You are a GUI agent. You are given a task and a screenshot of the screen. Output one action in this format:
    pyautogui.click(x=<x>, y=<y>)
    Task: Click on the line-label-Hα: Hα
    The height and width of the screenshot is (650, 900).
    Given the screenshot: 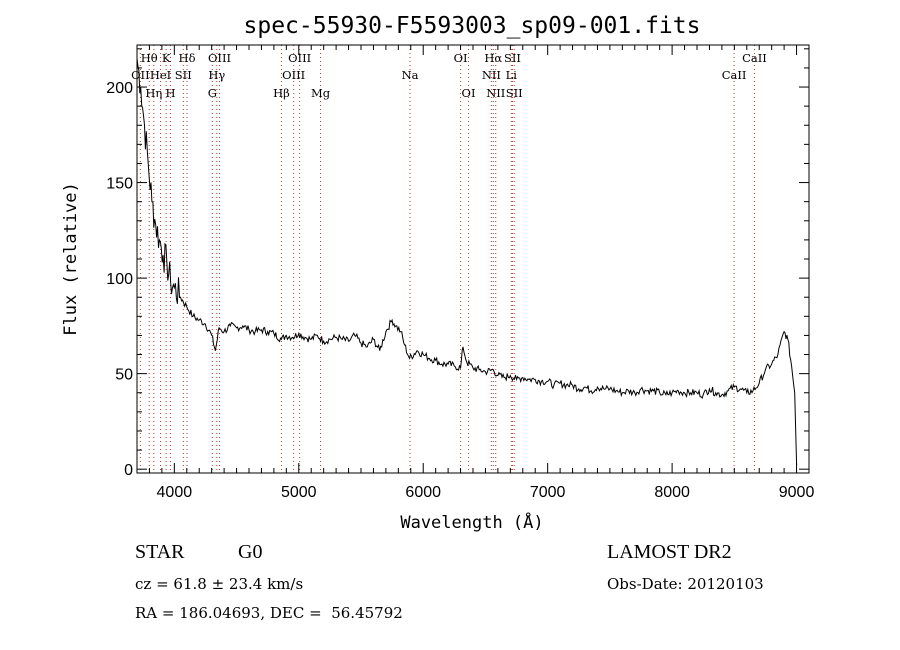 What is the action you would take?
    pyautogui.click(x=493, y=58)
    